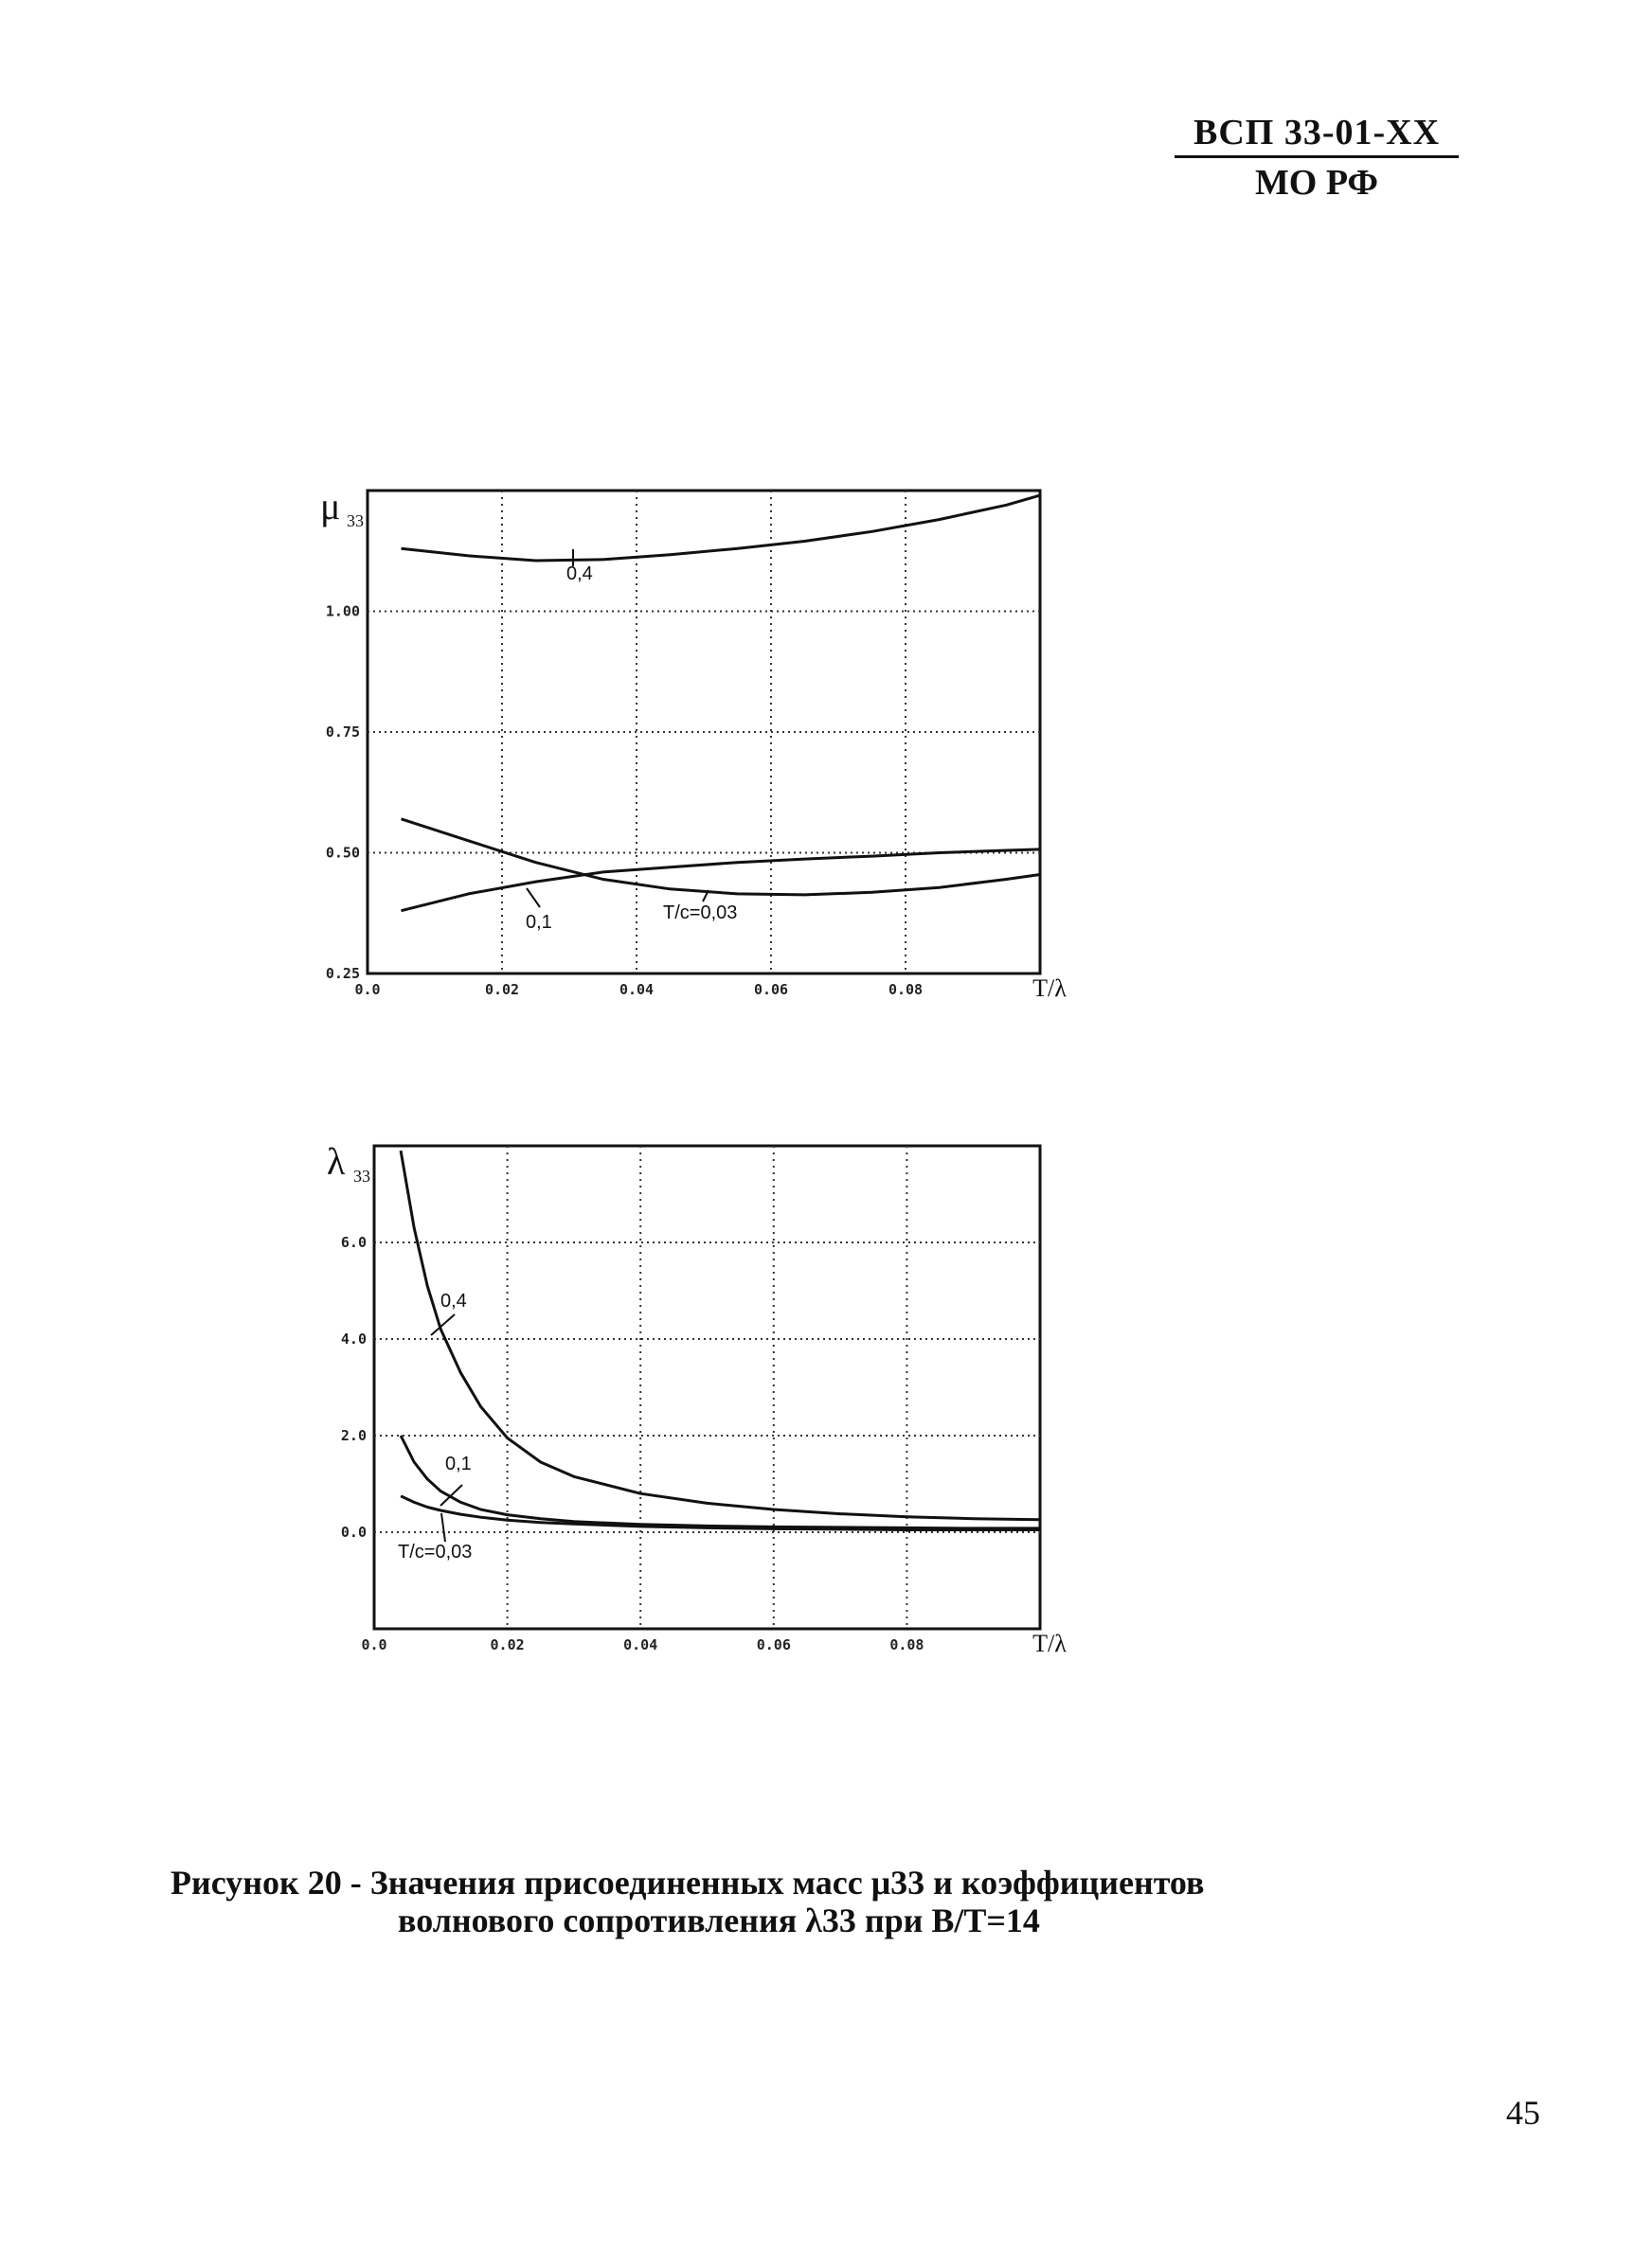 This screenshot has height=2268, width=1651. What do you see at coordinates (343, 611) in the screenshot?
I see `y-tick-label: 1.00` at bounding box center [343, 611].